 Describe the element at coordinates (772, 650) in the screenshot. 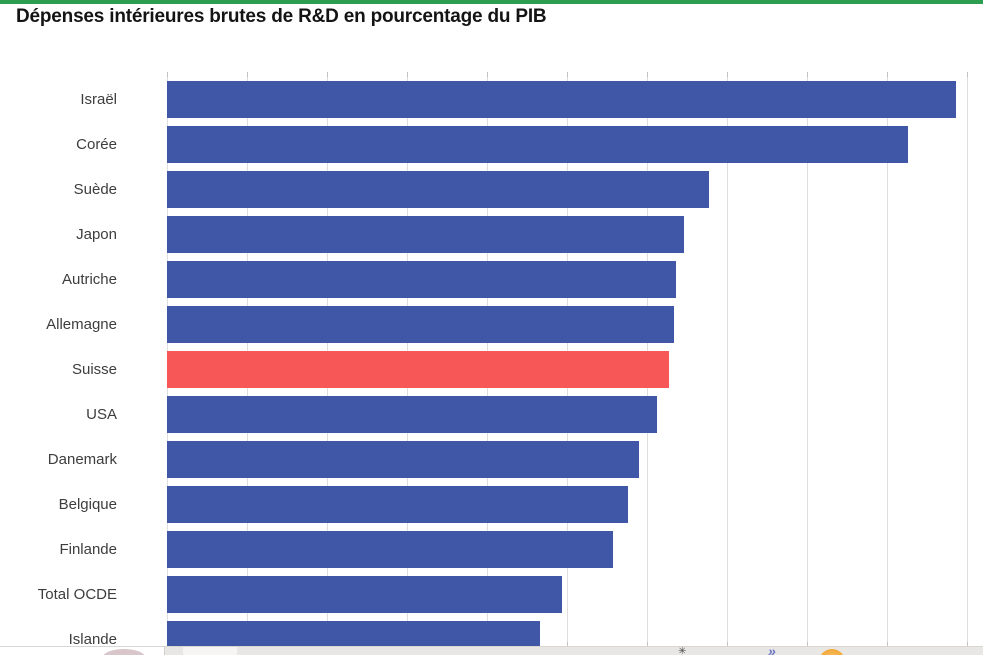

I see `double-chevron-icon: »` at that location.